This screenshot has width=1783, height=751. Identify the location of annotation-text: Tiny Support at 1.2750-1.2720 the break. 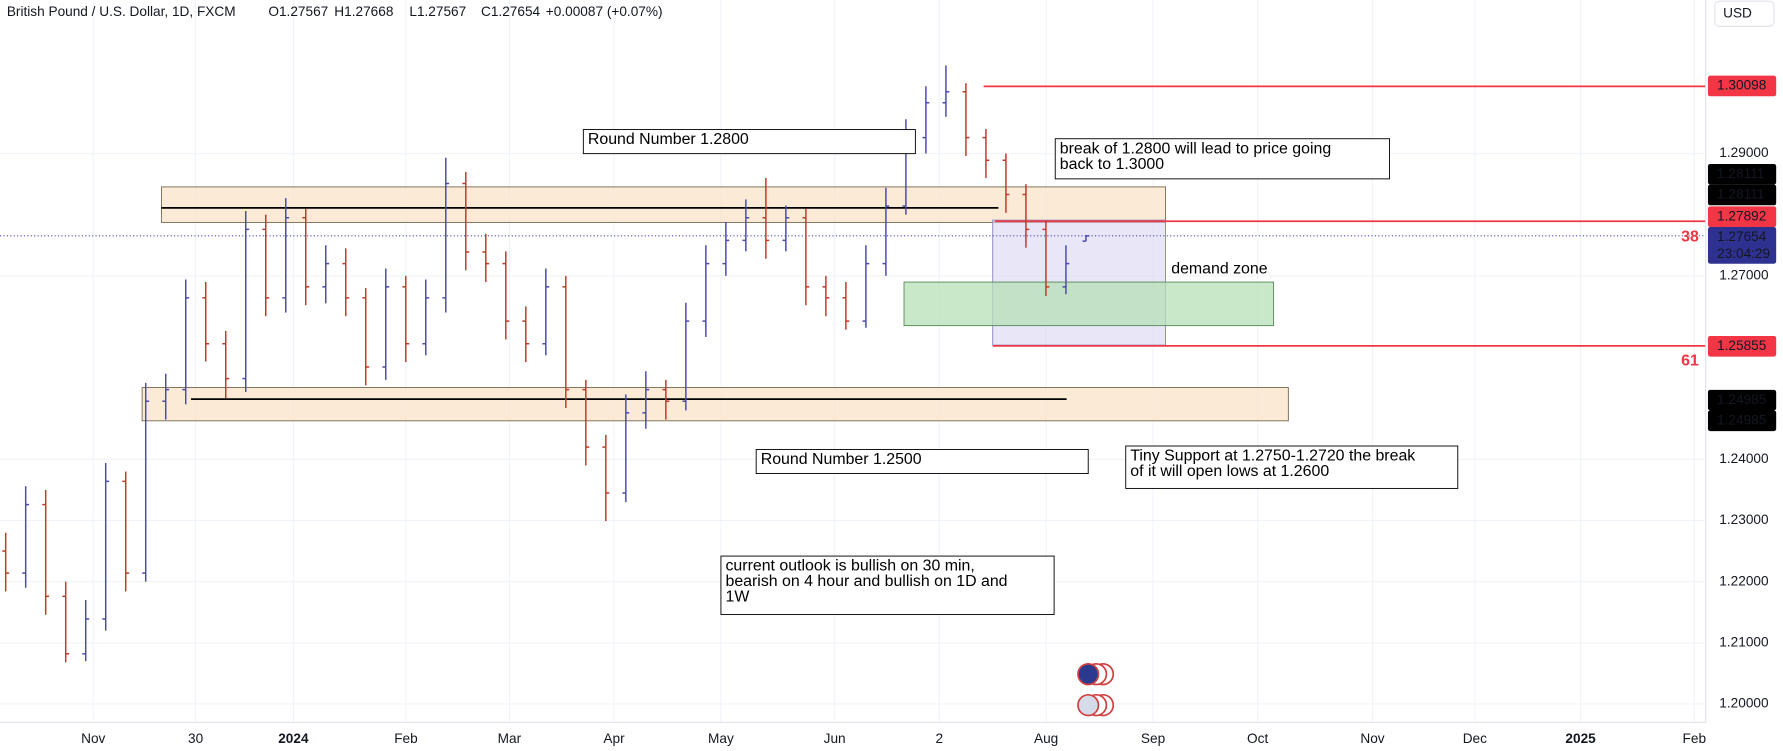
(1272, 456).